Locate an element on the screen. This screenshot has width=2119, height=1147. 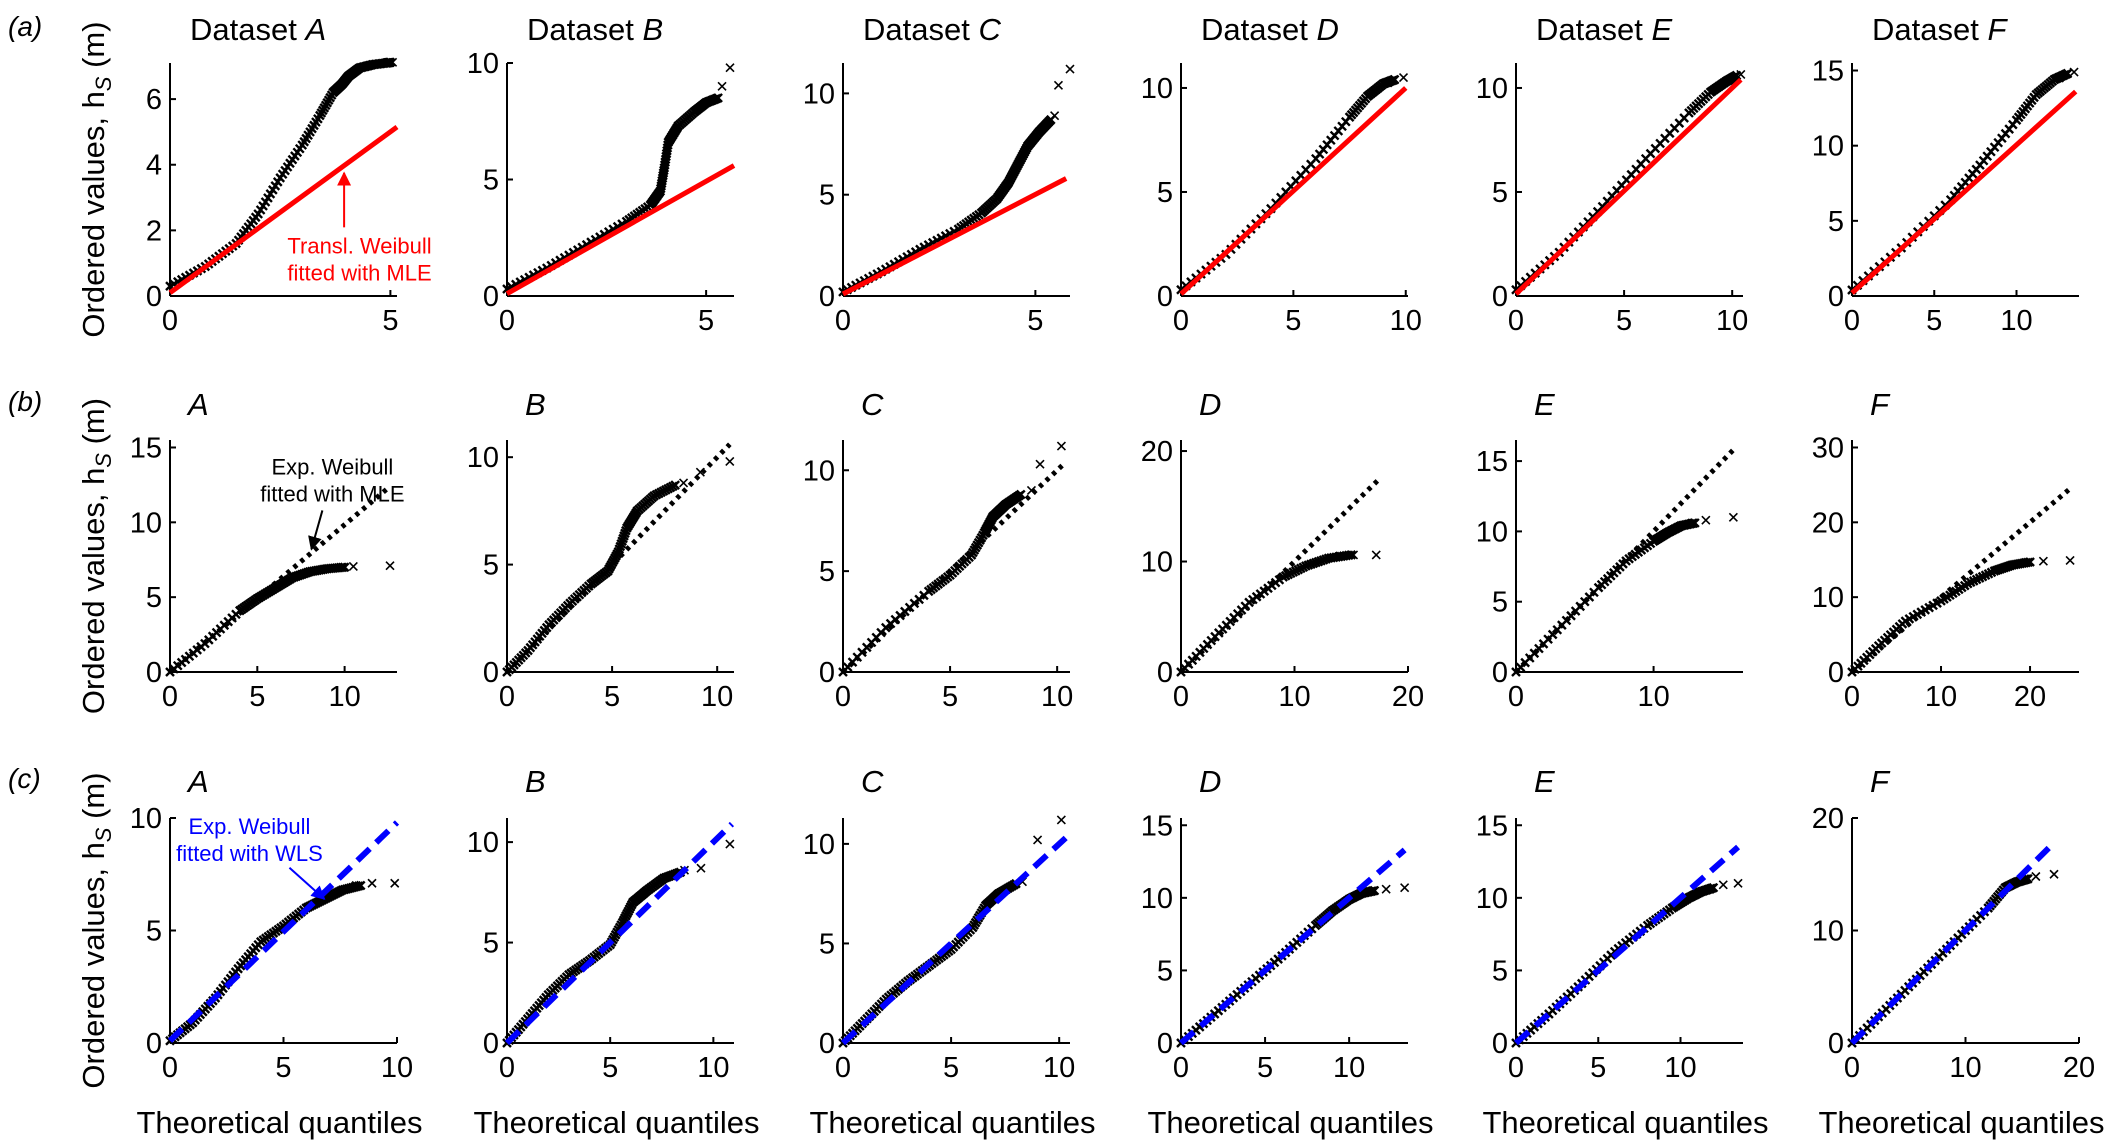
x-axis-label: Theoretical quantiles is located at coordinates (1625, 1122).